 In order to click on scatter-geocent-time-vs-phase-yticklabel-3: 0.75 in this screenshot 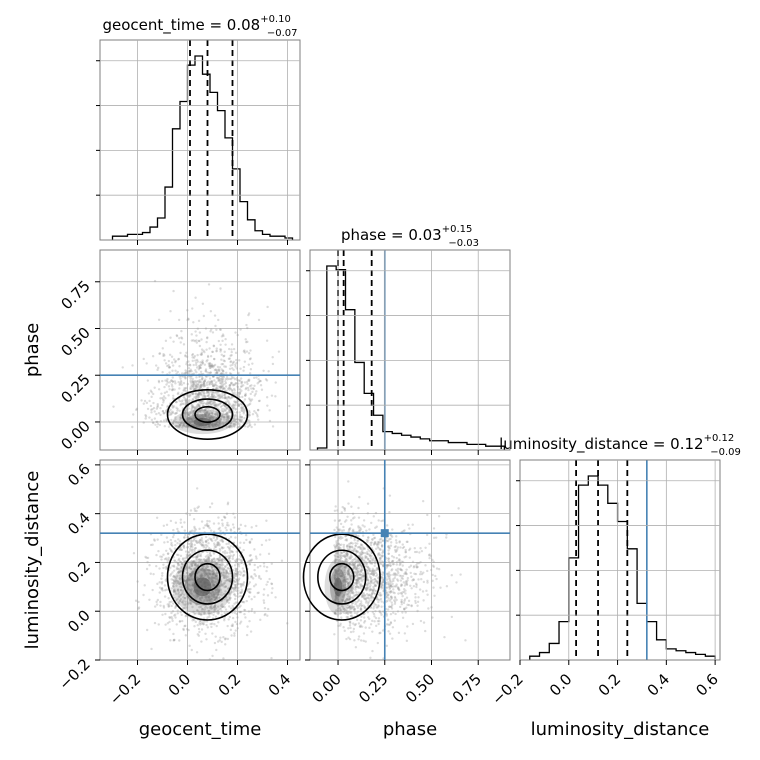, I will do `click(75, 295)`.